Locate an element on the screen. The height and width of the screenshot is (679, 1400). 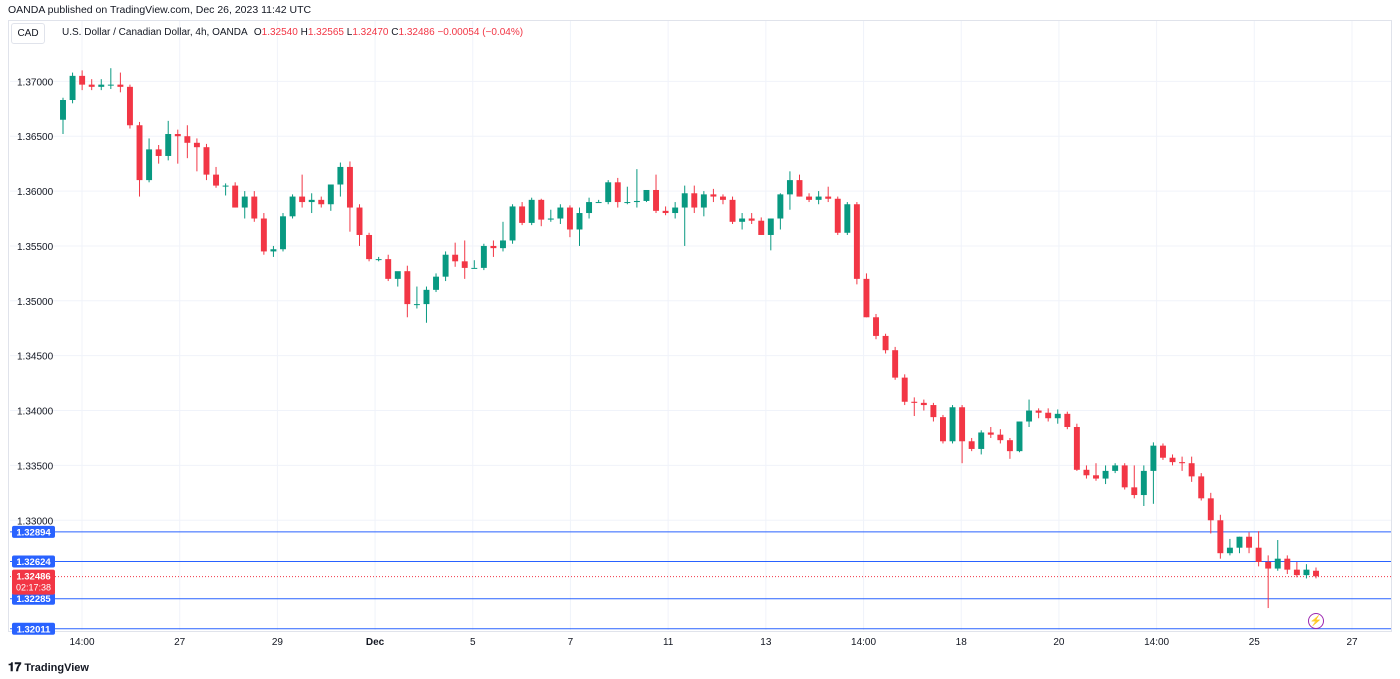
y-tick-label: 1.35500 is located at coordinates (35, 247).